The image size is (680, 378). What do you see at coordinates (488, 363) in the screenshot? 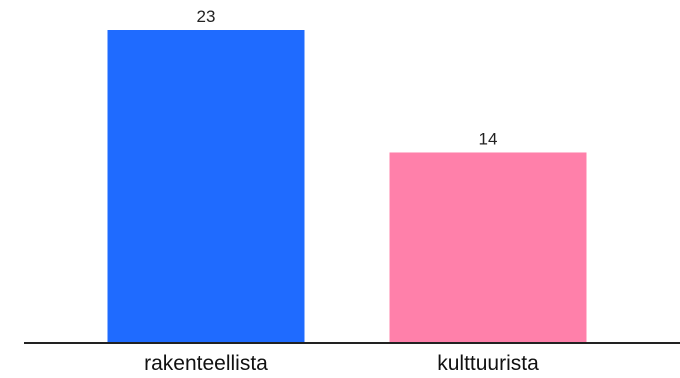
I see `category-label-kulttuurista: kulttuurista` at bounding box center [488, 363].